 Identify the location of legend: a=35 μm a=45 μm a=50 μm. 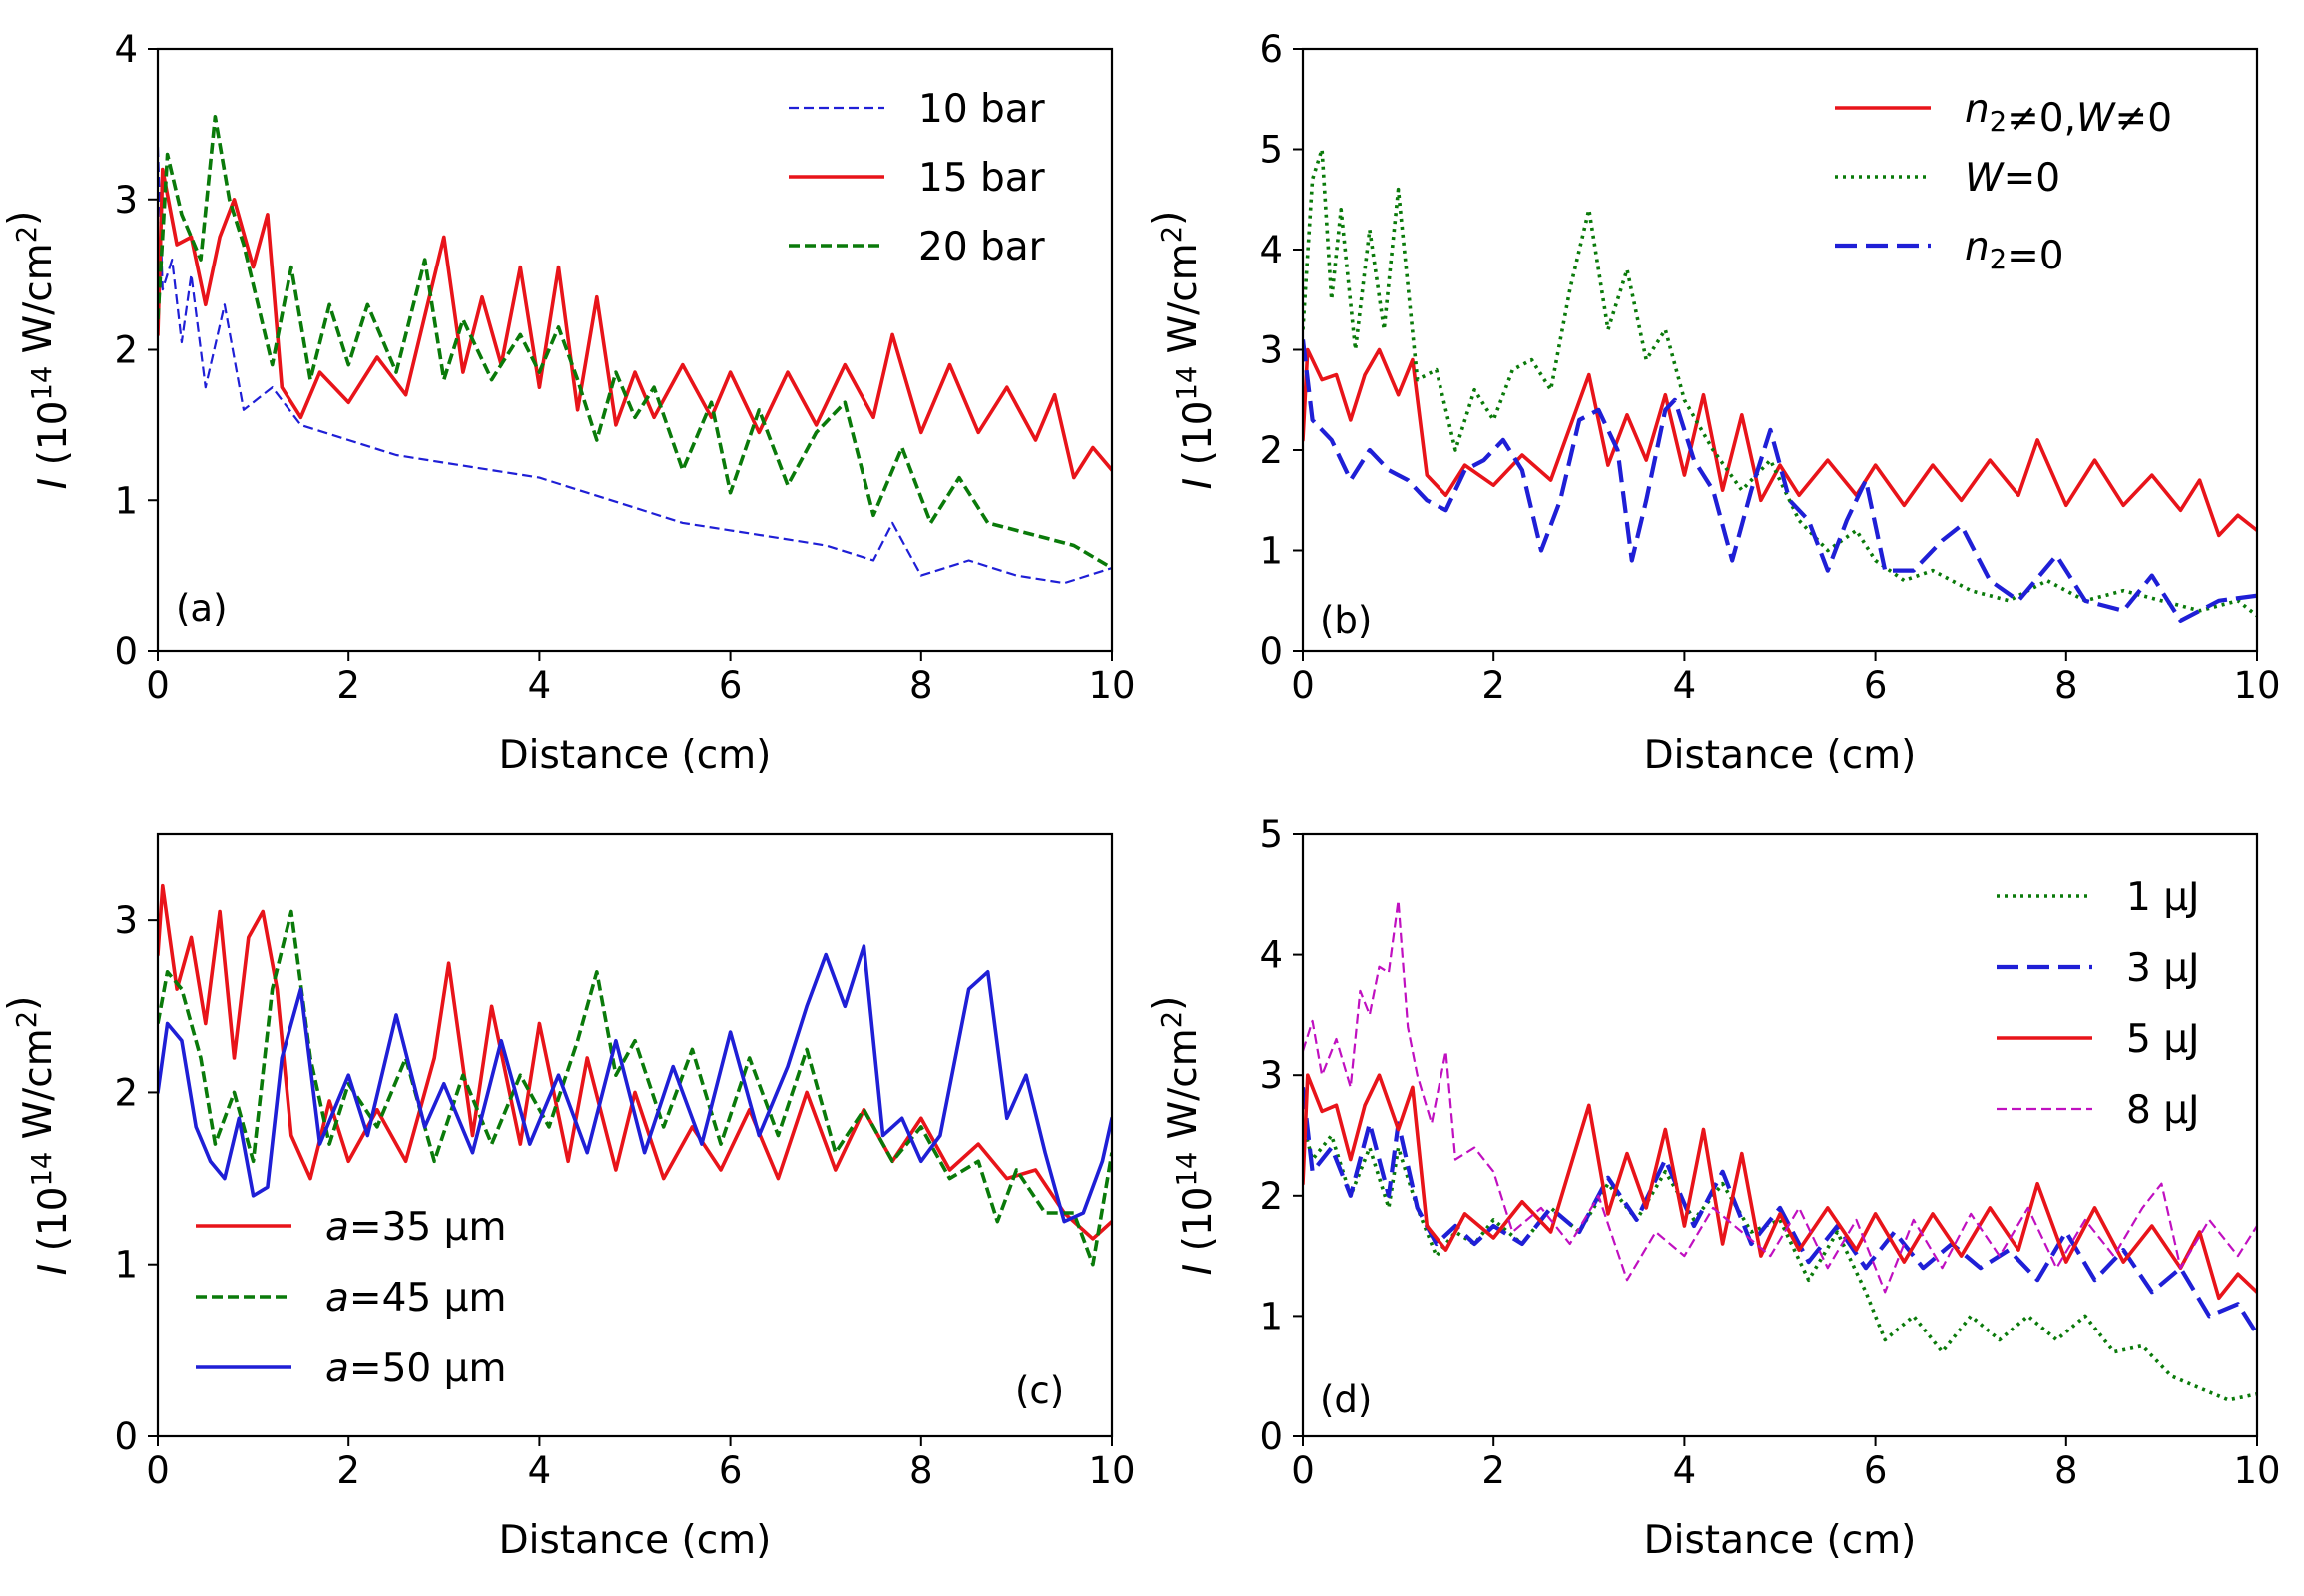
(351, 1298).